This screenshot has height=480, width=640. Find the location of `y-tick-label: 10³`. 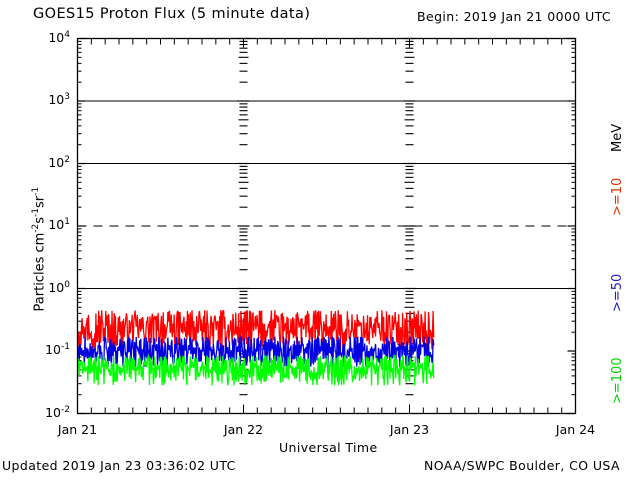

y-tick-label: 10³ is located at coordinates (59, 100).